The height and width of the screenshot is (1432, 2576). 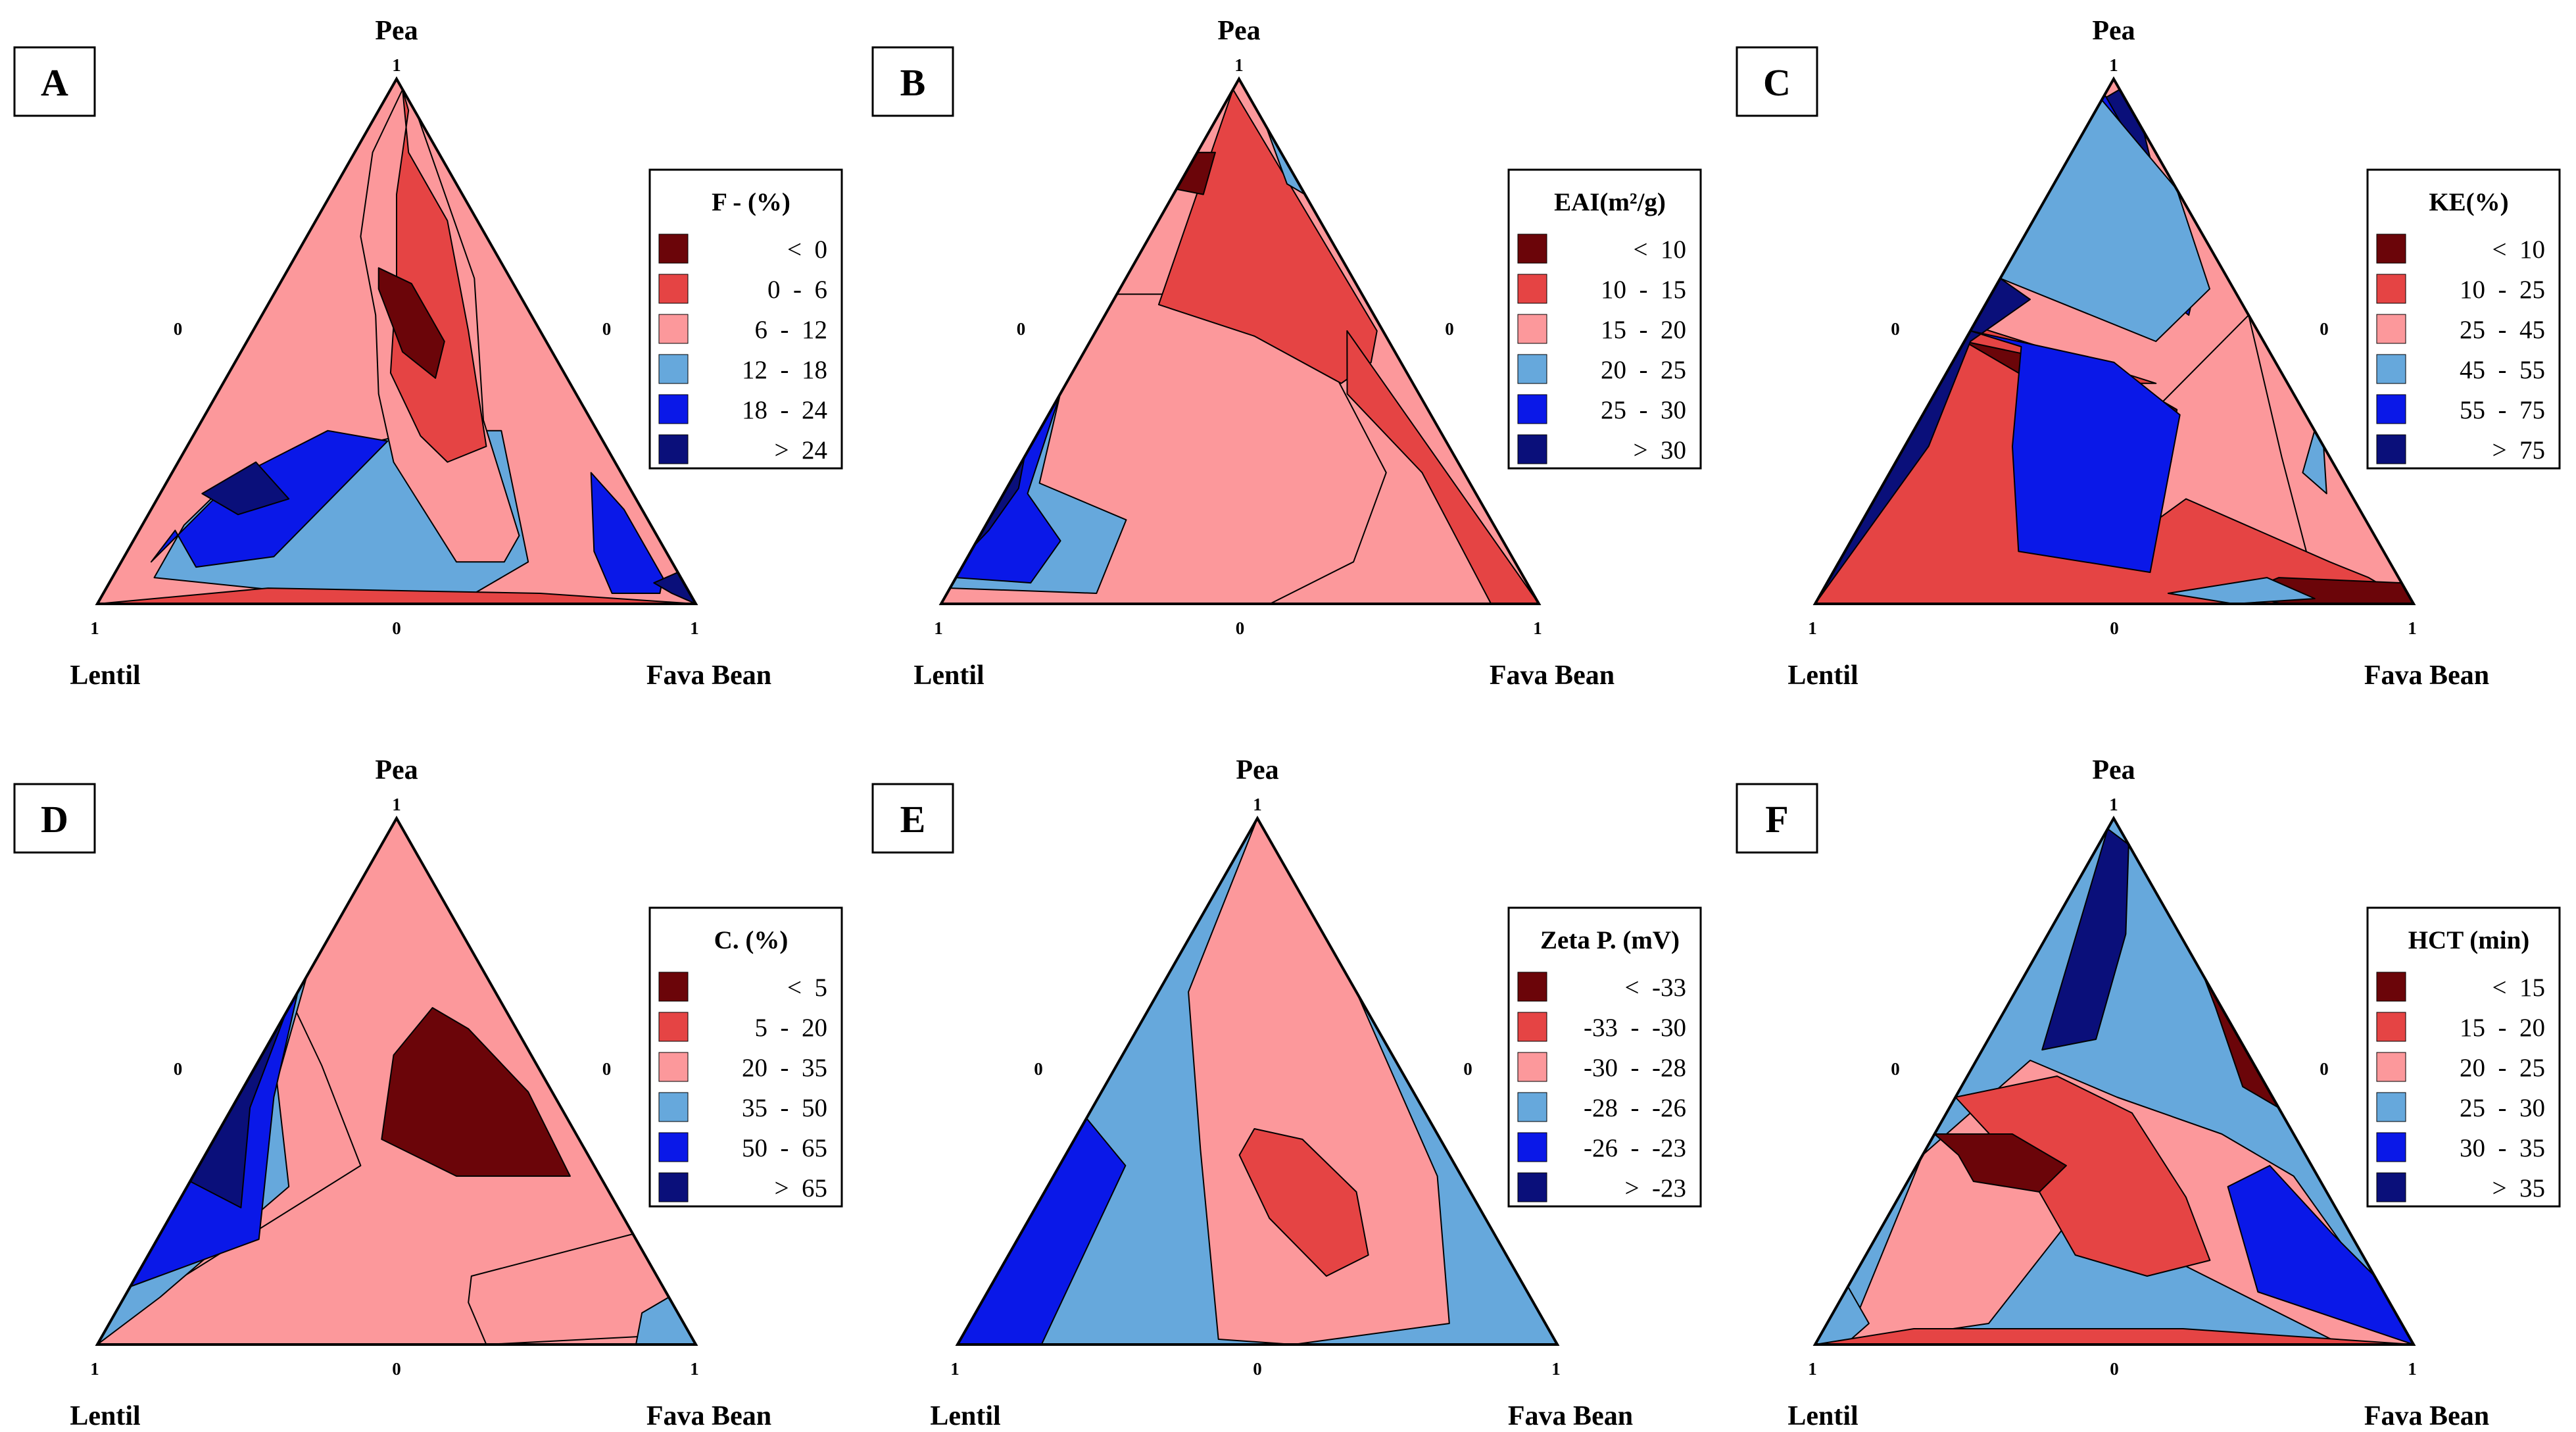 What do you see at coordinates (784, 370) in the screenshot?
I see `legend-entry: 12 - 18` at bounding box center [784, 370].